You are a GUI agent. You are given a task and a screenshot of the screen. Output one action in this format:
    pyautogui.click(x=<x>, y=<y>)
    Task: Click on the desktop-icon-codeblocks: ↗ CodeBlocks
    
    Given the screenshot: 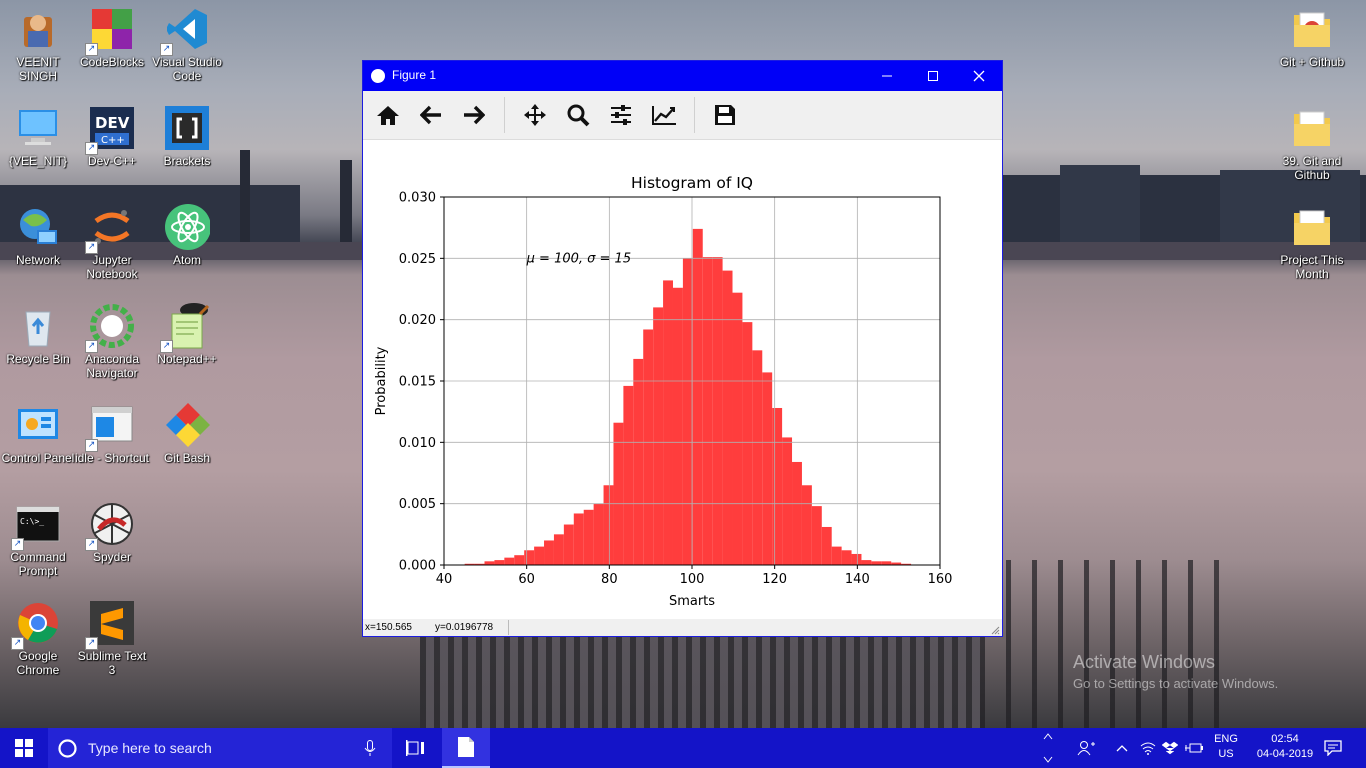 What is the action you would take?
    pyautogui.click(x=112, y=46)
    